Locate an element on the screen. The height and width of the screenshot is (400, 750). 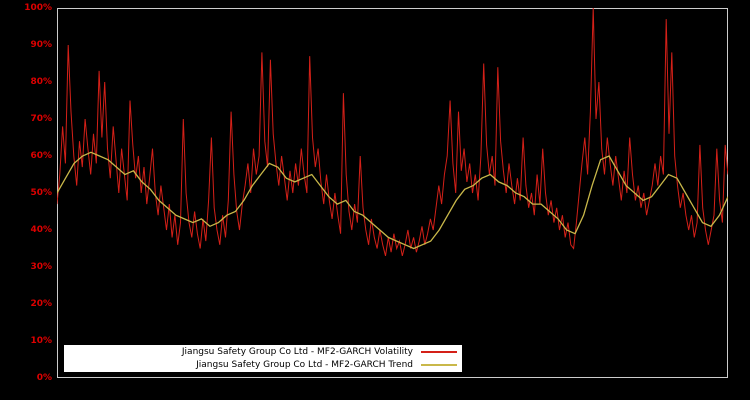
y-axis-label: 60% is located at coordinates (41, 156).